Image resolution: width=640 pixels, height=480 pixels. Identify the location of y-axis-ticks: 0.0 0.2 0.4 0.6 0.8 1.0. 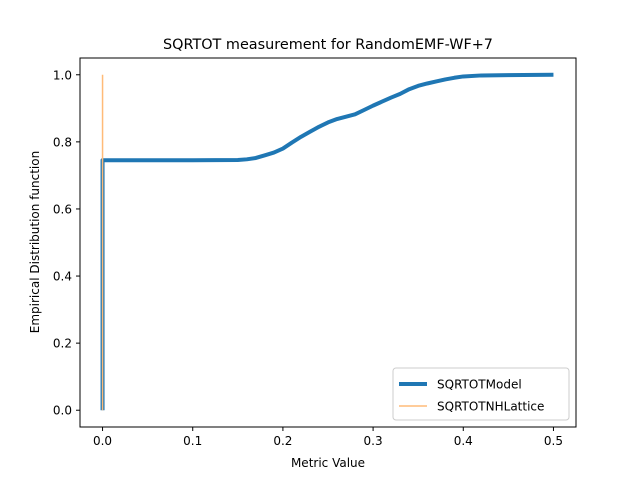
(66, 243).